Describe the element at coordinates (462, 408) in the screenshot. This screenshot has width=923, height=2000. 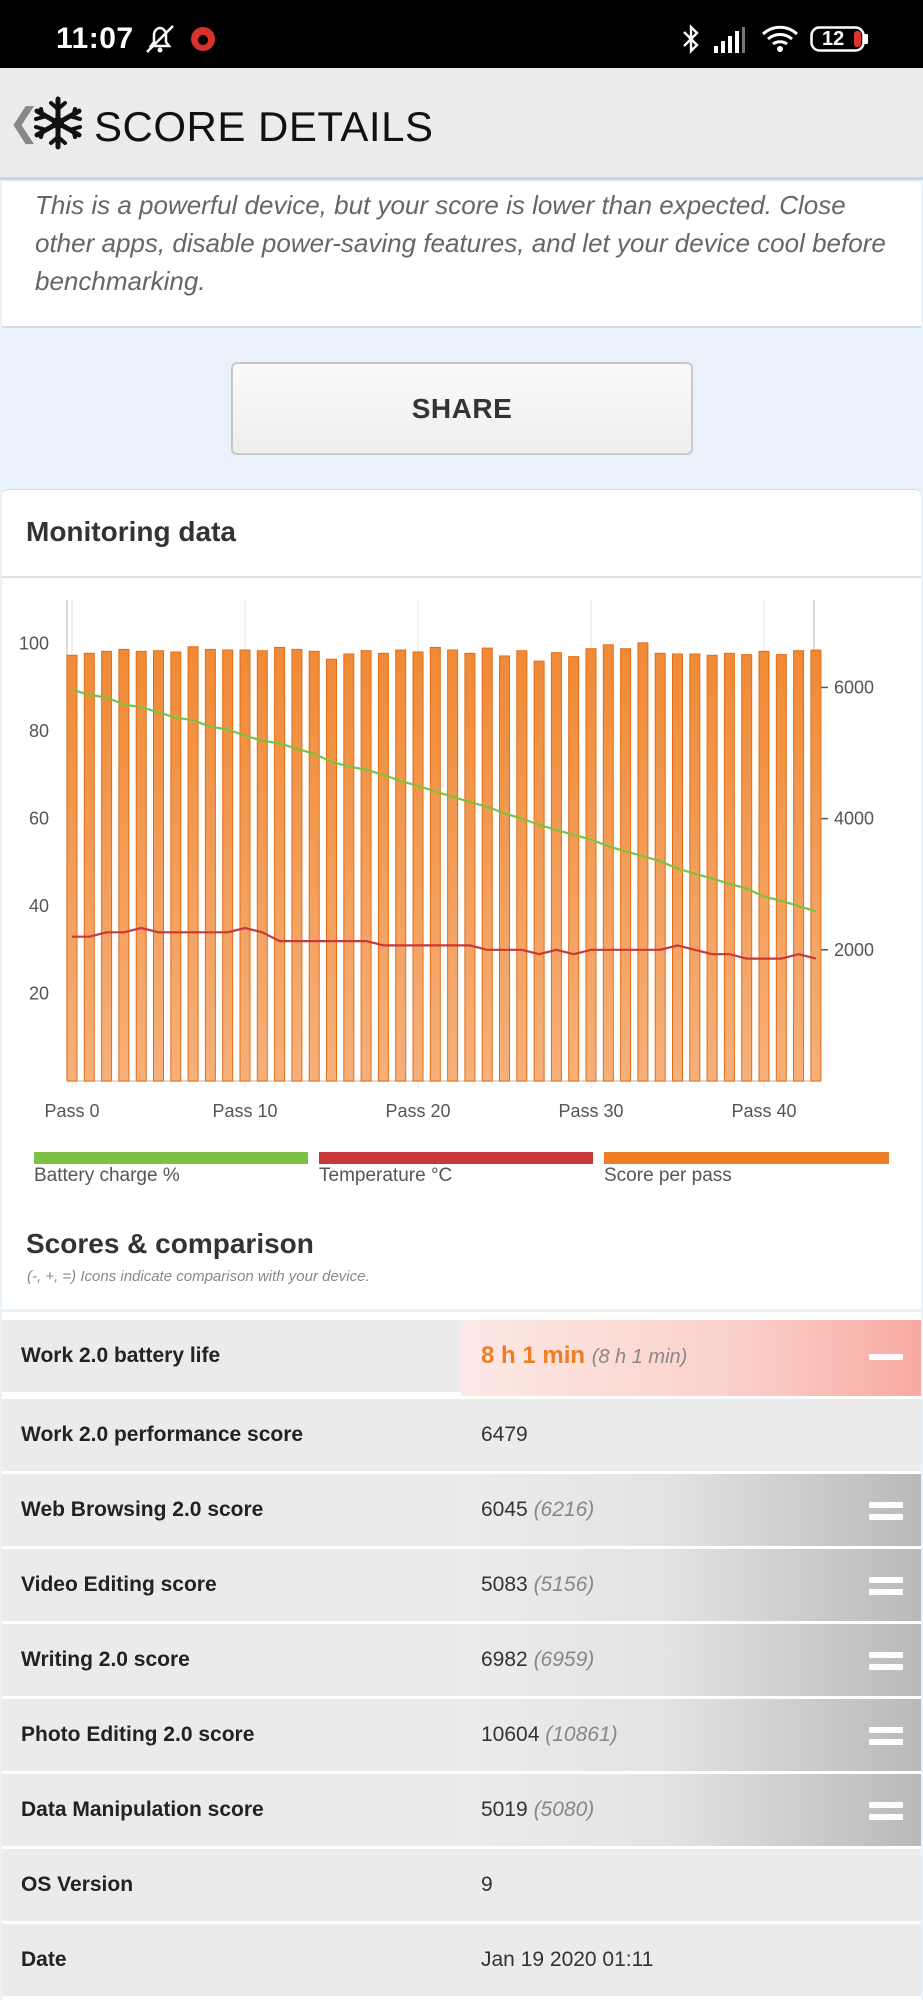
I see `share-button: SHARE` at that location.